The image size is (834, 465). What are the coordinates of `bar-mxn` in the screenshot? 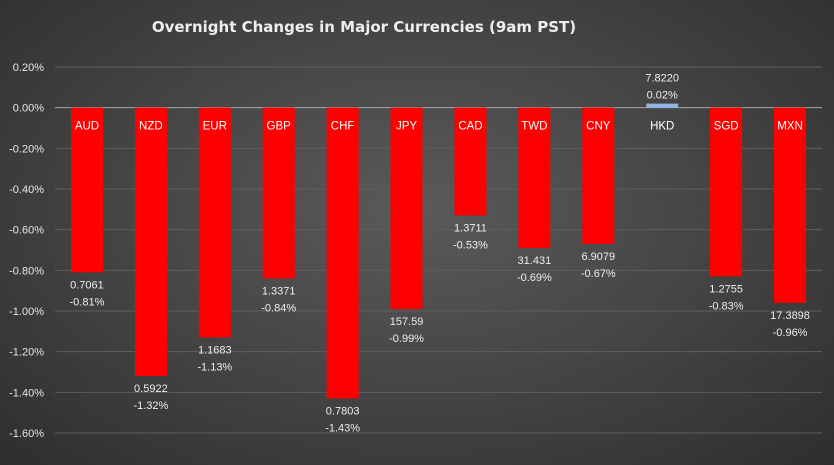 It's located at (790, 205).